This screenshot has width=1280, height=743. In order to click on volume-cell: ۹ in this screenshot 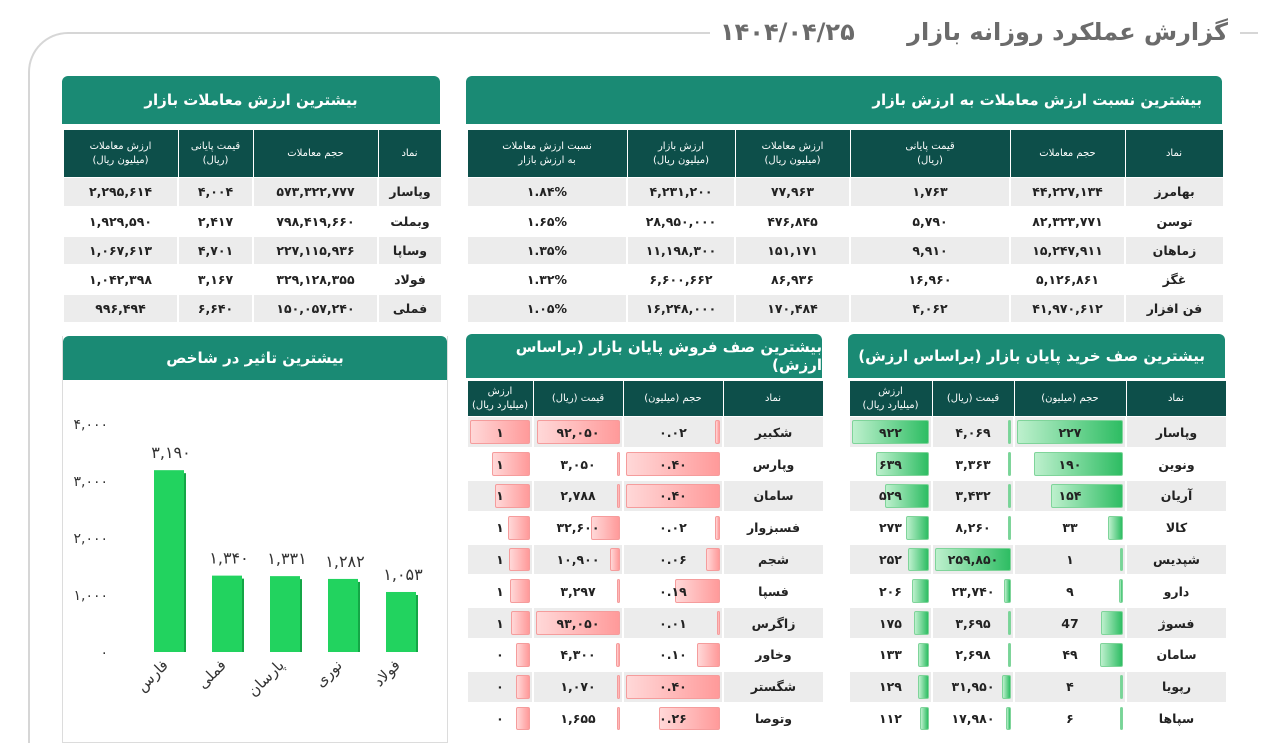, I will do `click(1069, 592)`.